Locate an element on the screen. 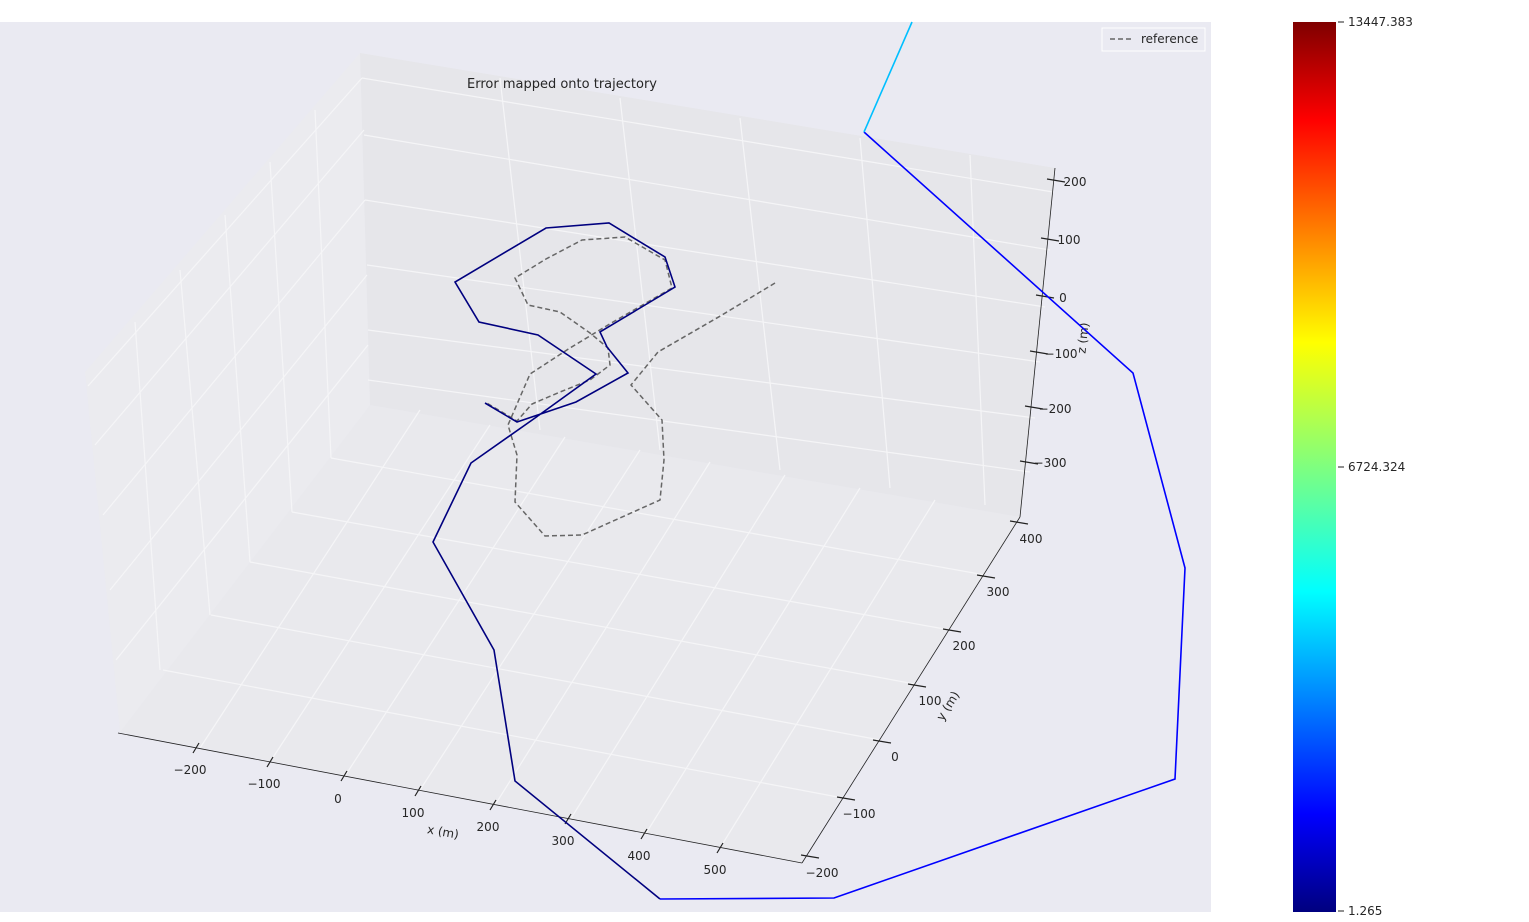  trajectory-segment-mid-error is located at coordinates (888, 77).